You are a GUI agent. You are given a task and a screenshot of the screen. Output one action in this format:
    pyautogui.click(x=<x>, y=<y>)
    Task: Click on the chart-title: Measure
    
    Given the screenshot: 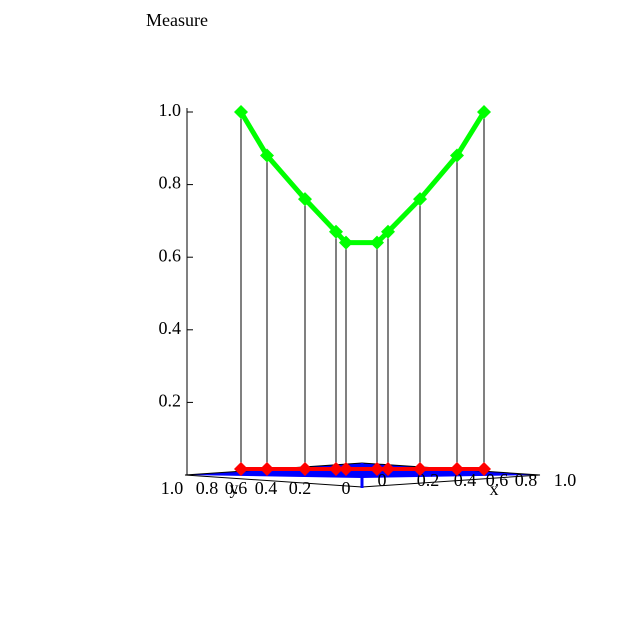 What is the action you would take?
    pyautogui.click(x=177, y=20)
    